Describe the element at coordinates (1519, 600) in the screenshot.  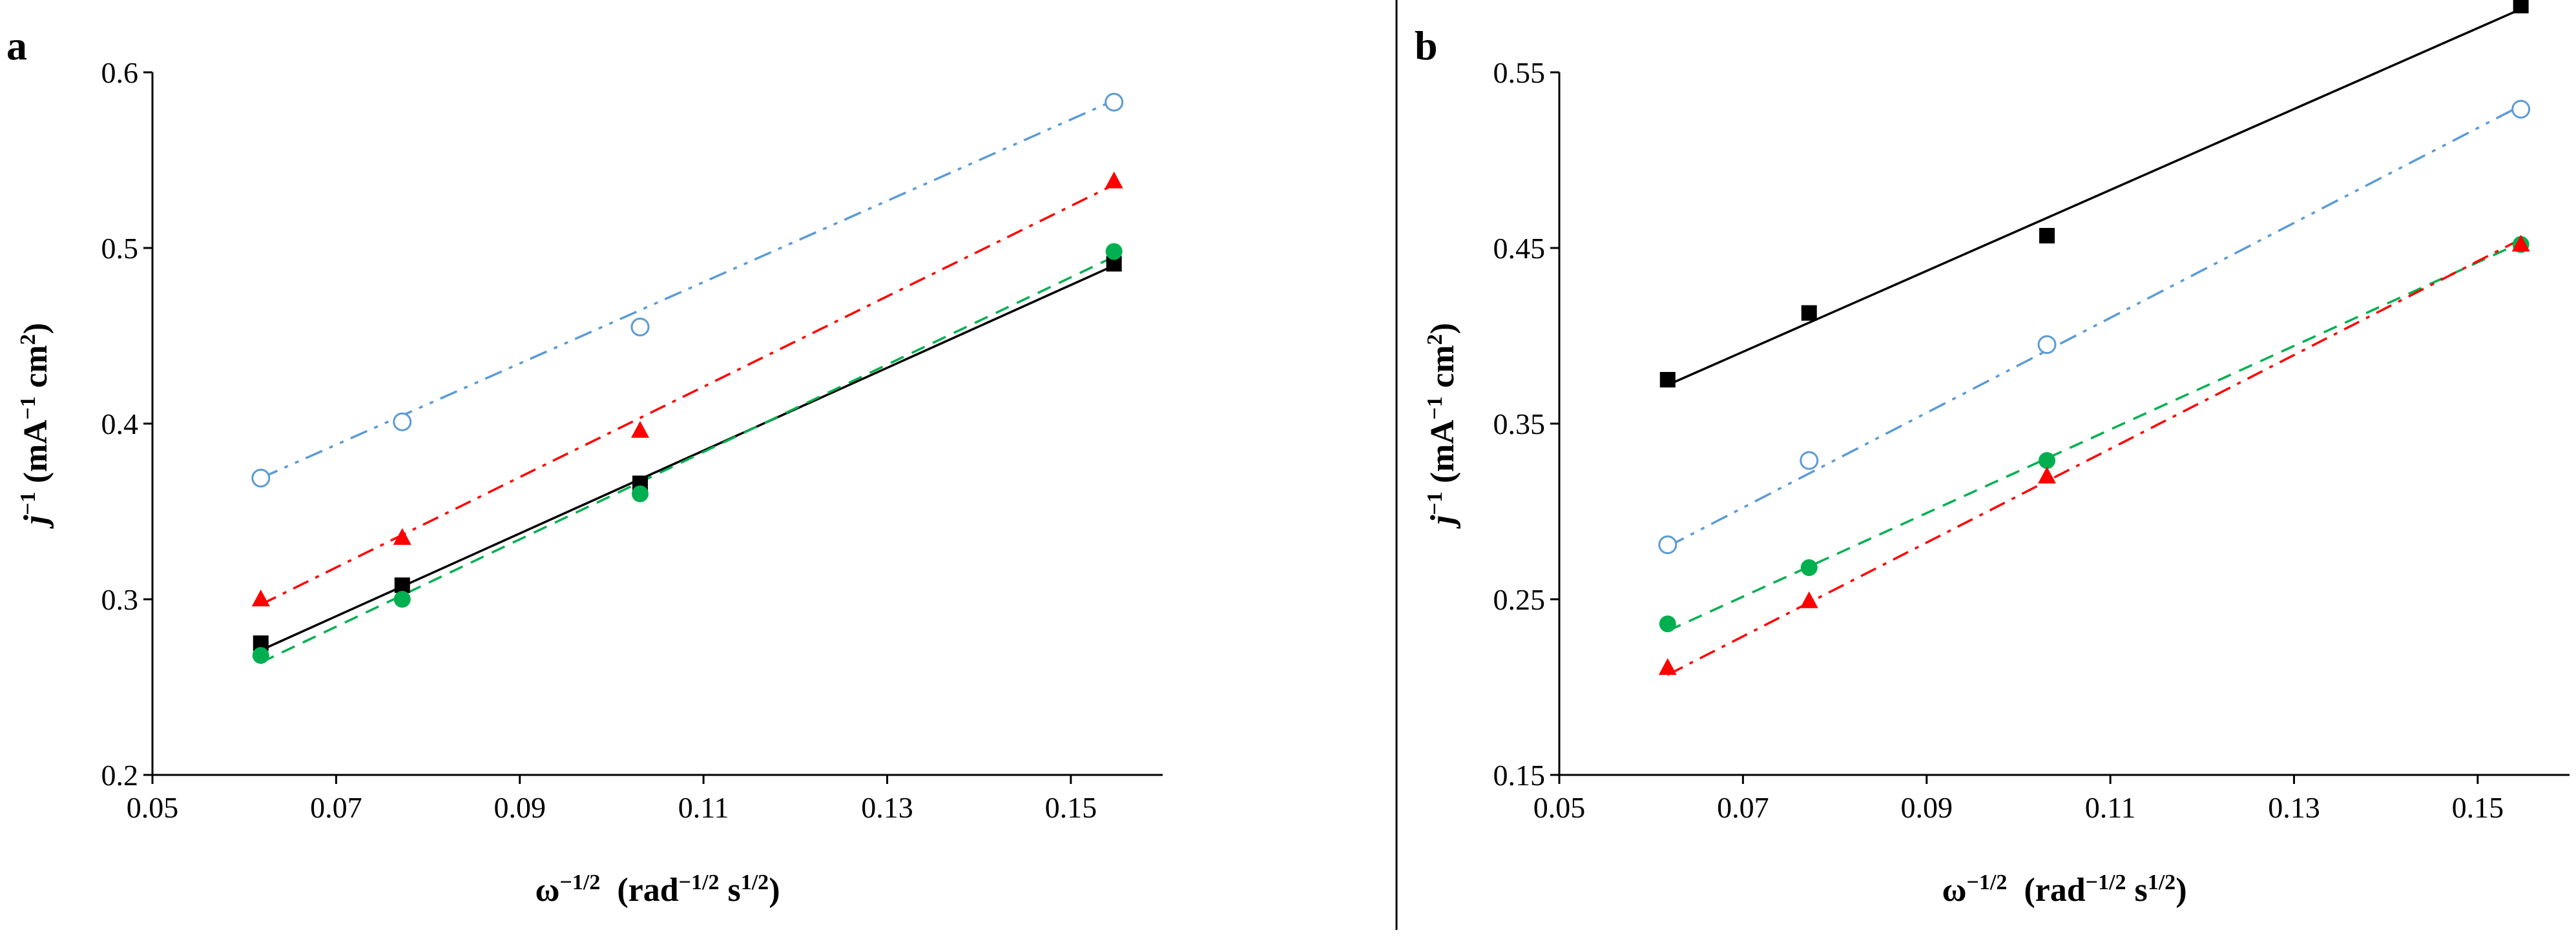
I see `y-tick-label: 0.25` at that location.